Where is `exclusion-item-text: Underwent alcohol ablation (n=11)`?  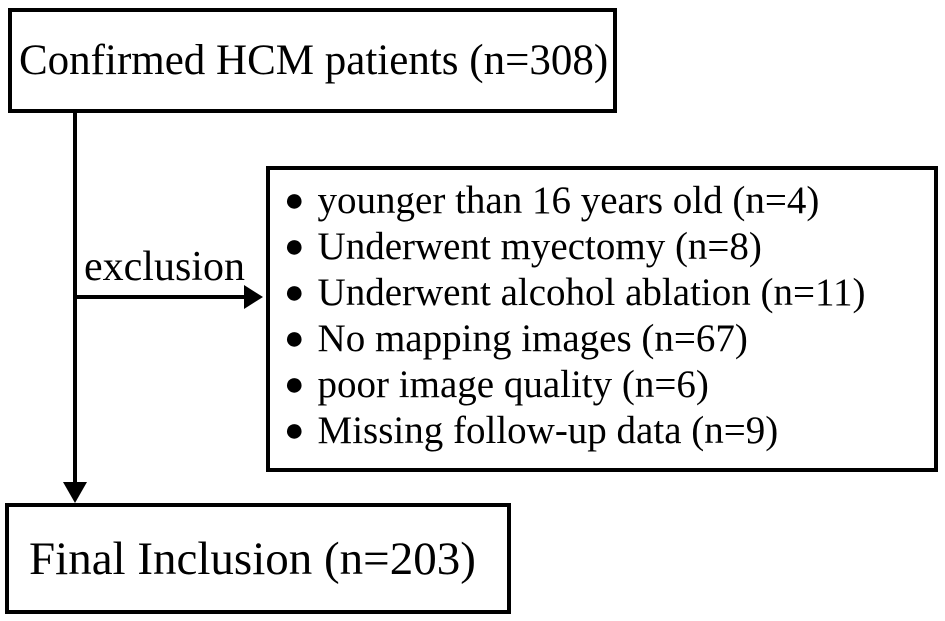 exclusion-item-text: Underwent alcohol ablation (n=11) is located at coordinates (591, 292).